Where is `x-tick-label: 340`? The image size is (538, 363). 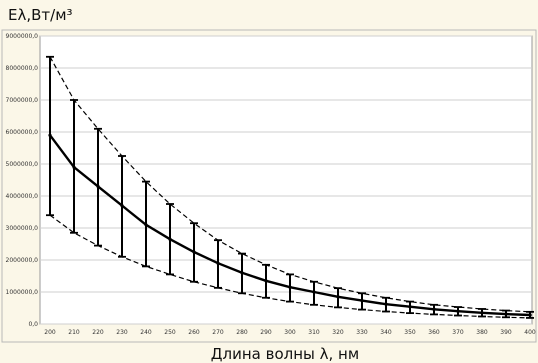 x-tick-label: 340 is located at coordinates (386, 332).